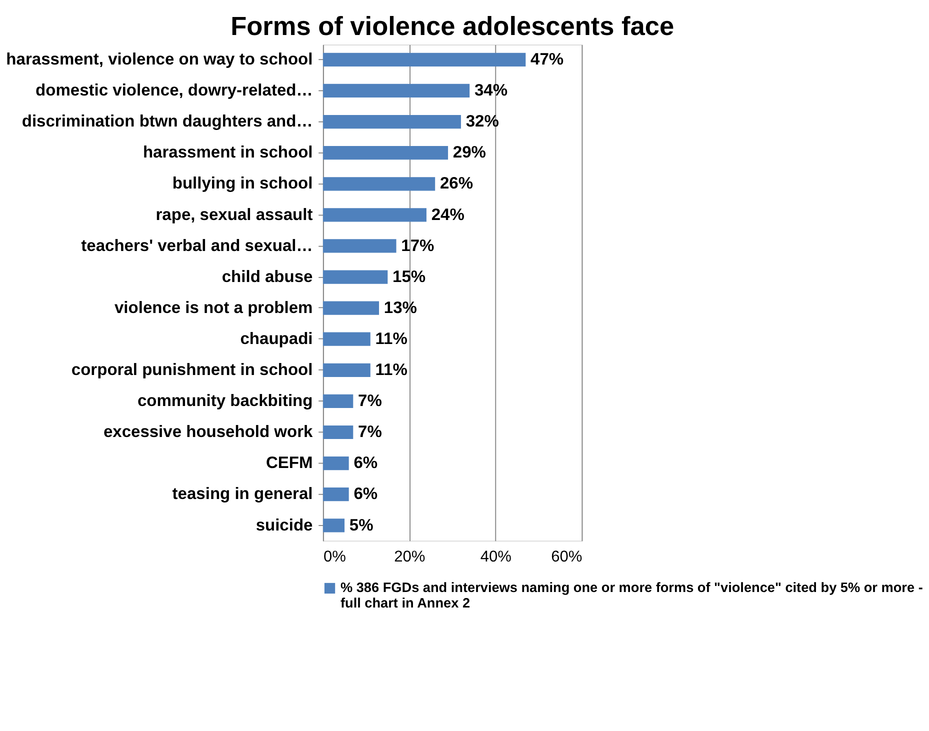 This screenshot has height=731, width=929. I want to click on data-label: 47%, so click(547, 59).